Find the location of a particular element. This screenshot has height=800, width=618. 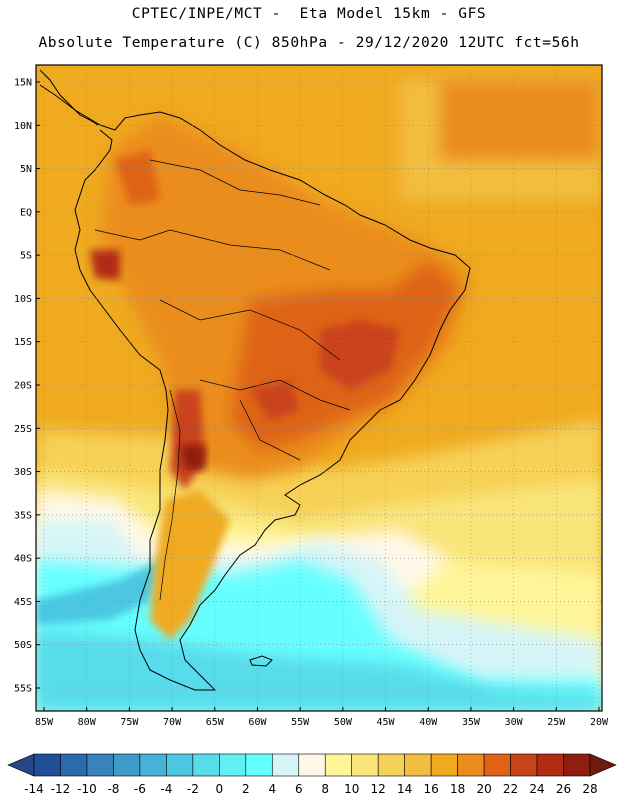

lon-label: 20W is located at coordinates (599, 722).